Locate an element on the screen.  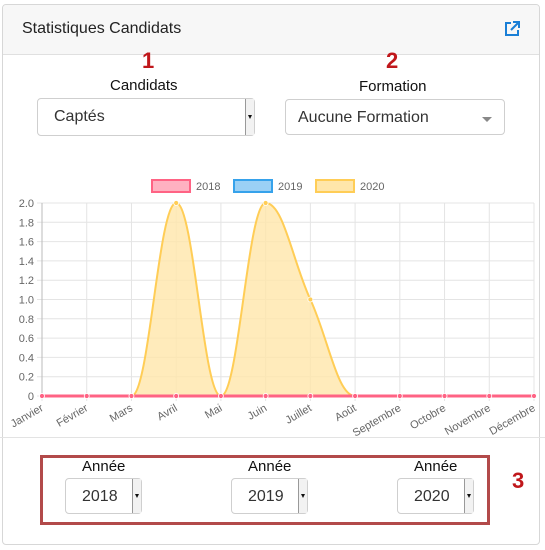
legend-swatch-2019 is located at coordinates (253, 186).